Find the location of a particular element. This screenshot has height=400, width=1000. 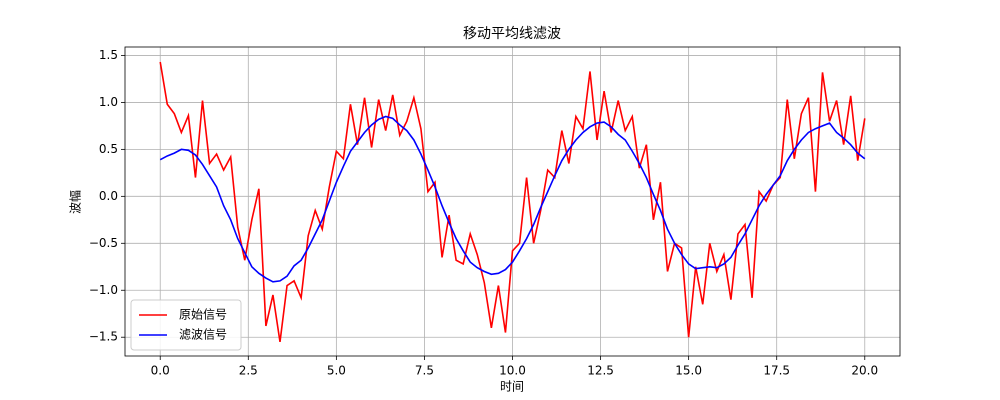

y-tick-label: −1.5 is located at coordinates (103, 337).